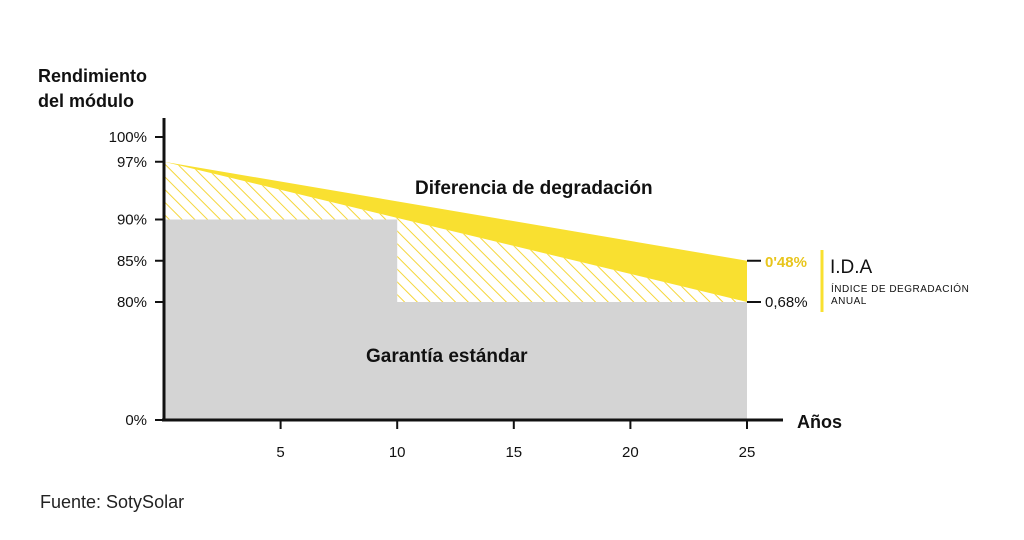 The image size is (1024, 540). What do you see at coordinates (447, 356) in the screenshot?
I see `series-label-standard: Garantía estándar` at bounding box center [447, 356].